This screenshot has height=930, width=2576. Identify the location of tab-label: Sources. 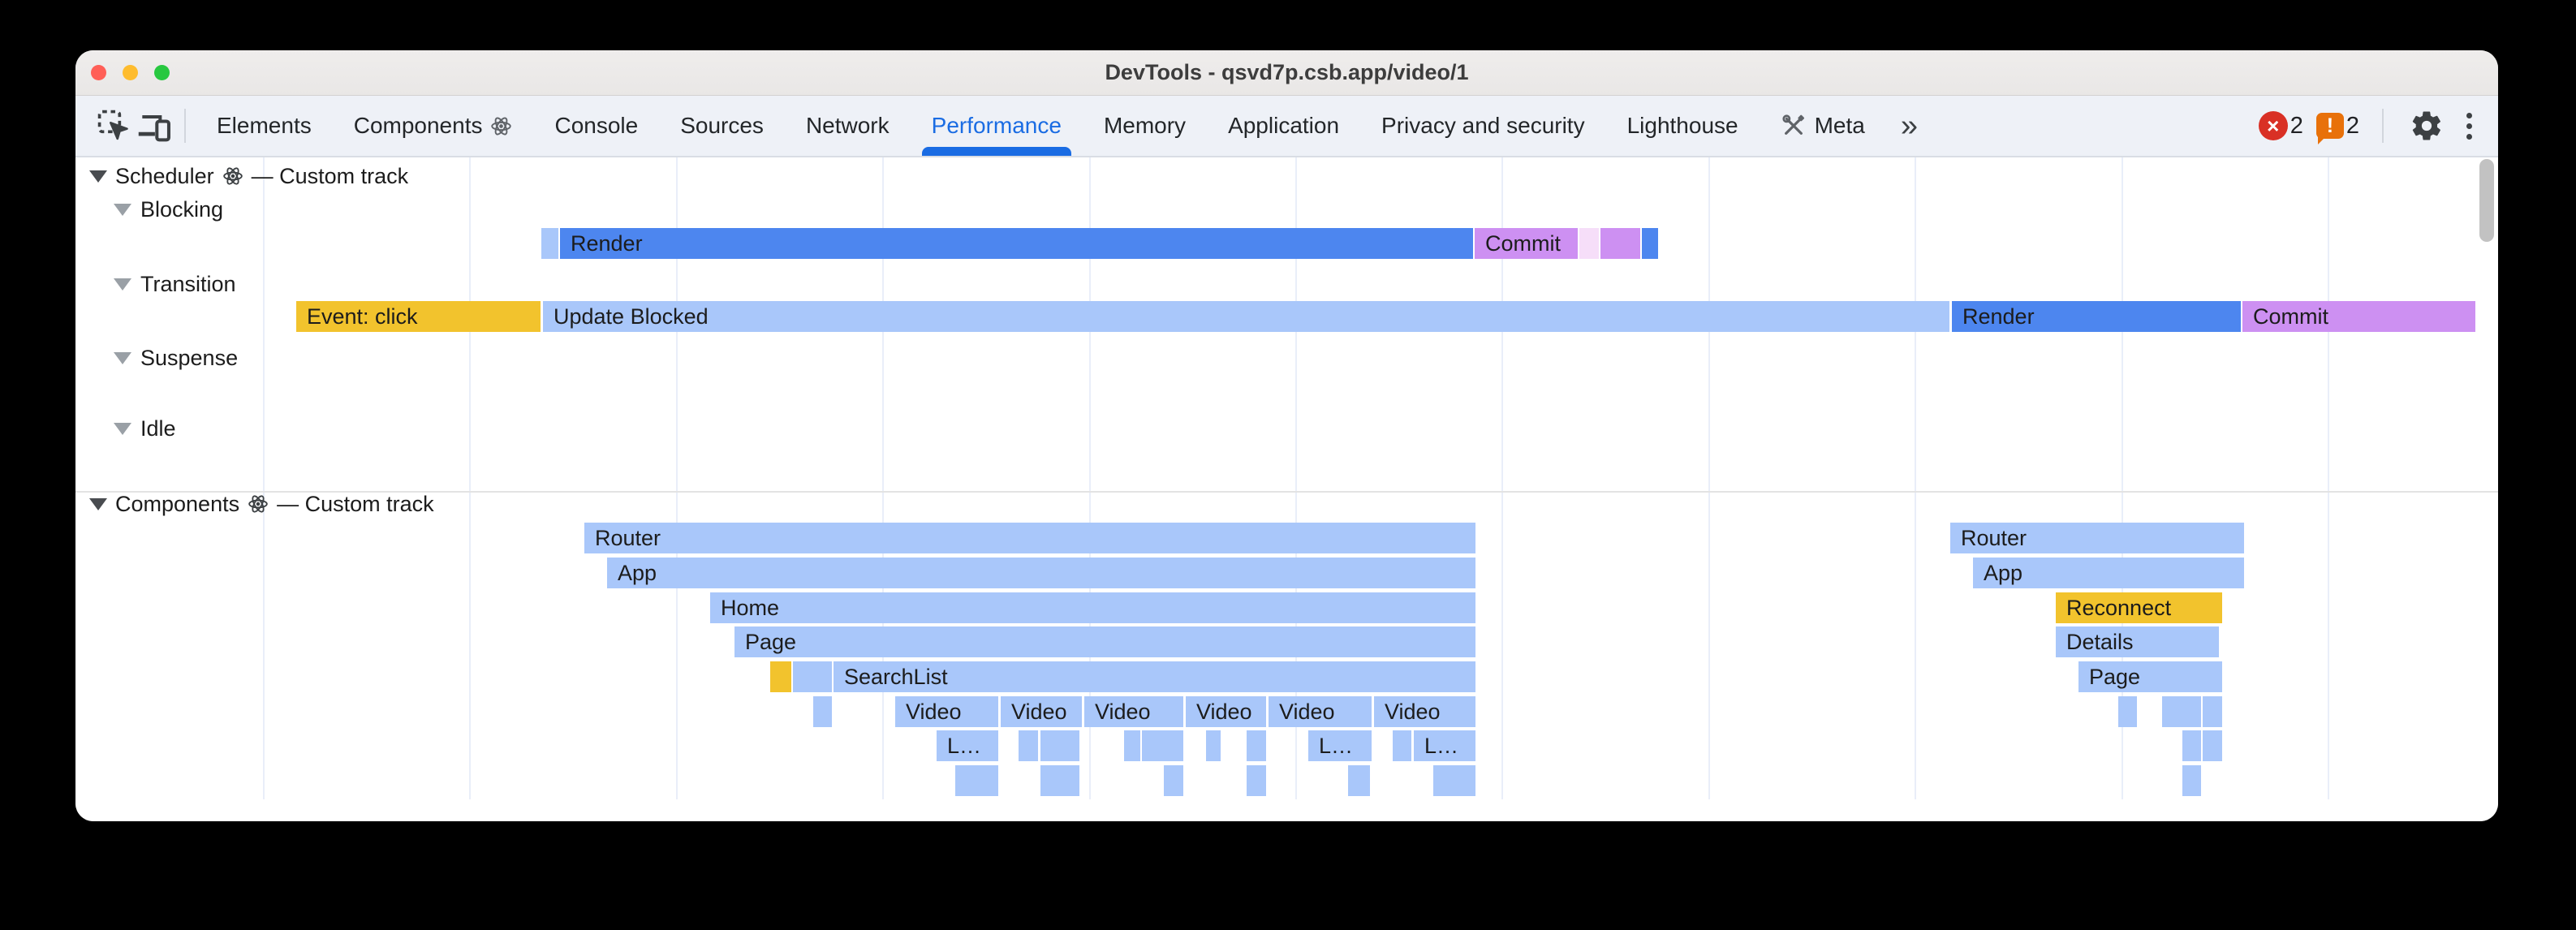
(722, 125).